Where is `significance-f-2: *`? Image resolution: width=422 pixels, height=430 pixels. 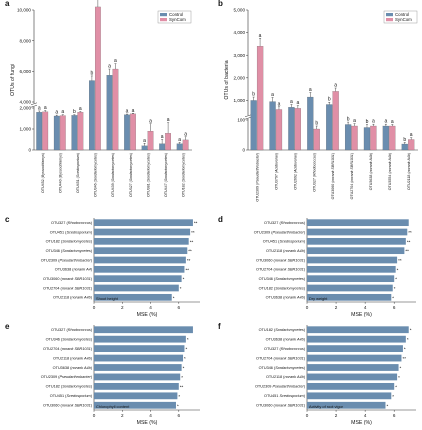 significance-f-2: * is located at coordinates (405, 349).